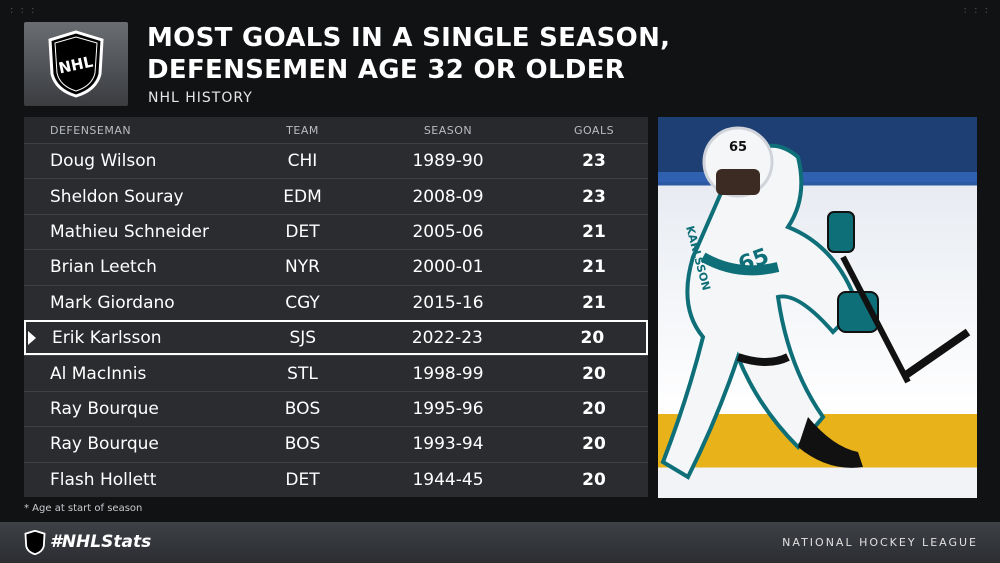 The image size is (1000, 563). What do you see at coordinates (98, 373) in the screenshot?
I see `player-name-cell: Al MacInnis` at bounding box center [98, 373].